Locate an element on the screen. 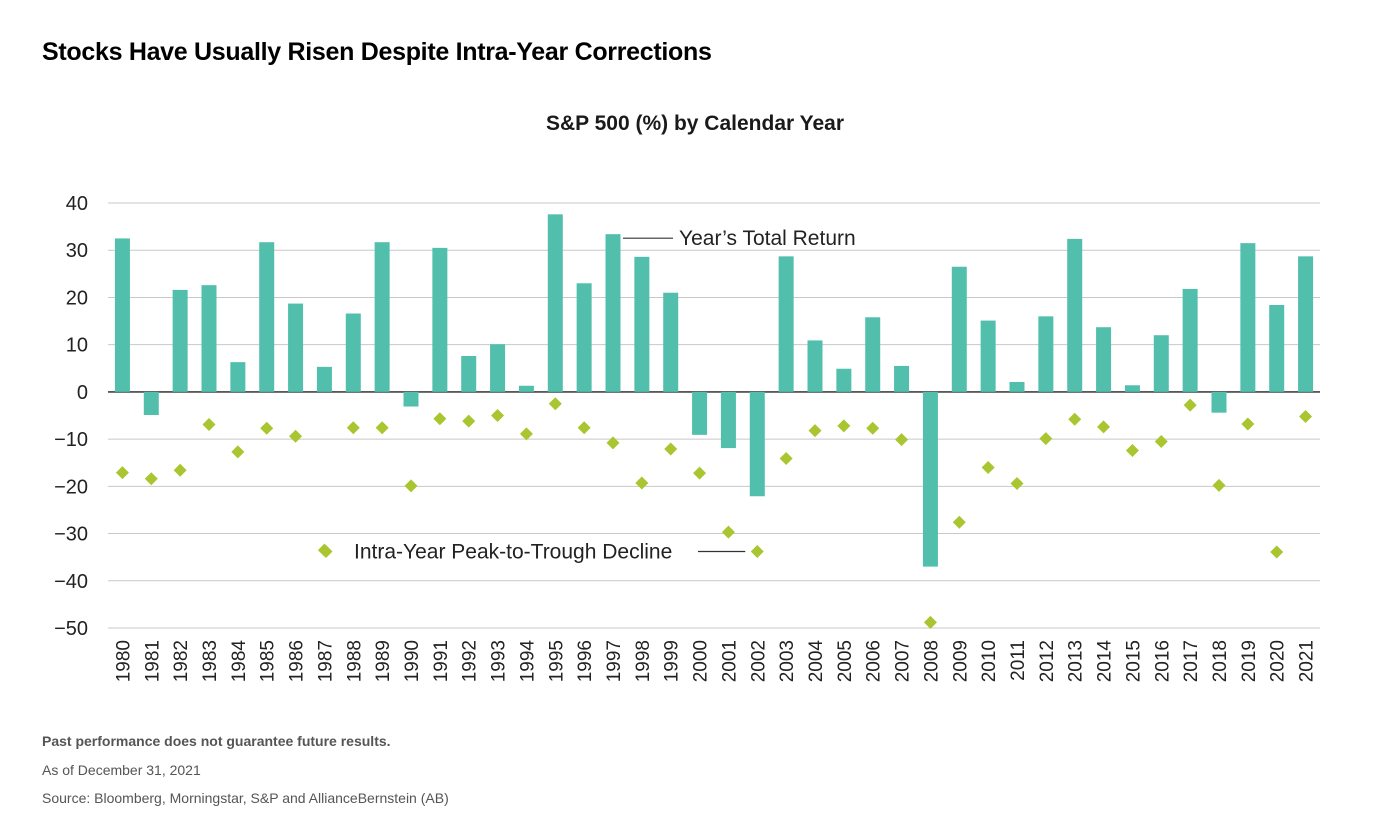  y-tick-labels: 40 30 20 10 0 −10 −20 −30 −40 −50 is located at coordinates (71, 416).